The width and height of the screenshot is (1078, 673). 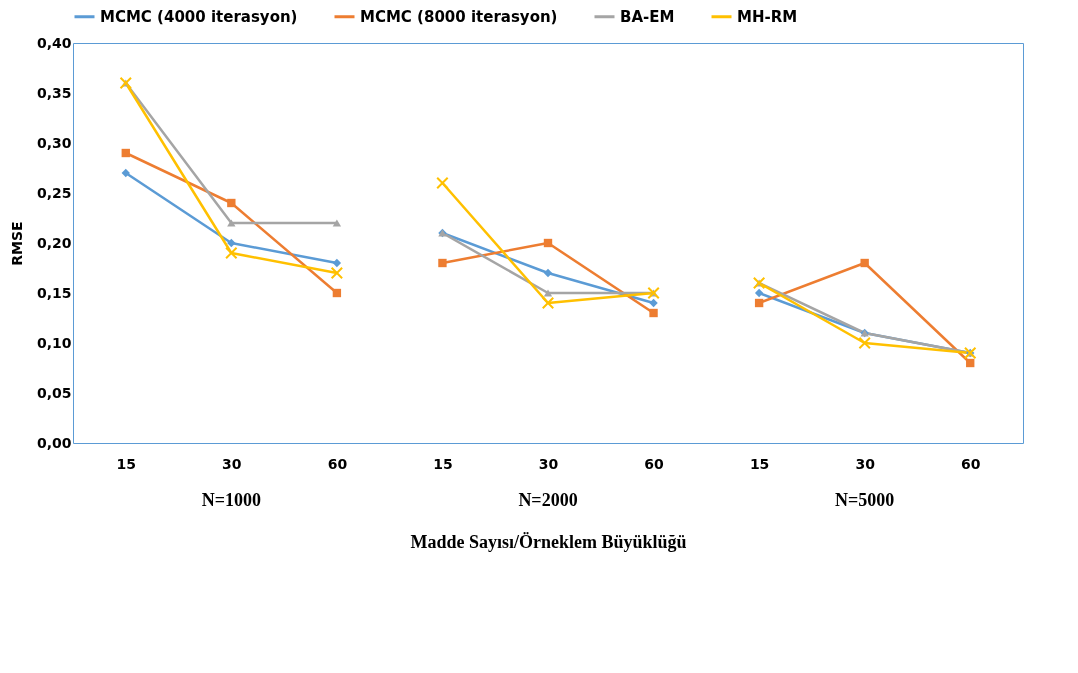 What do you see at coordinates (16, 243) in the screenshot?
I see `y-axis-title: RMSE` at bounding box center [16, 243].